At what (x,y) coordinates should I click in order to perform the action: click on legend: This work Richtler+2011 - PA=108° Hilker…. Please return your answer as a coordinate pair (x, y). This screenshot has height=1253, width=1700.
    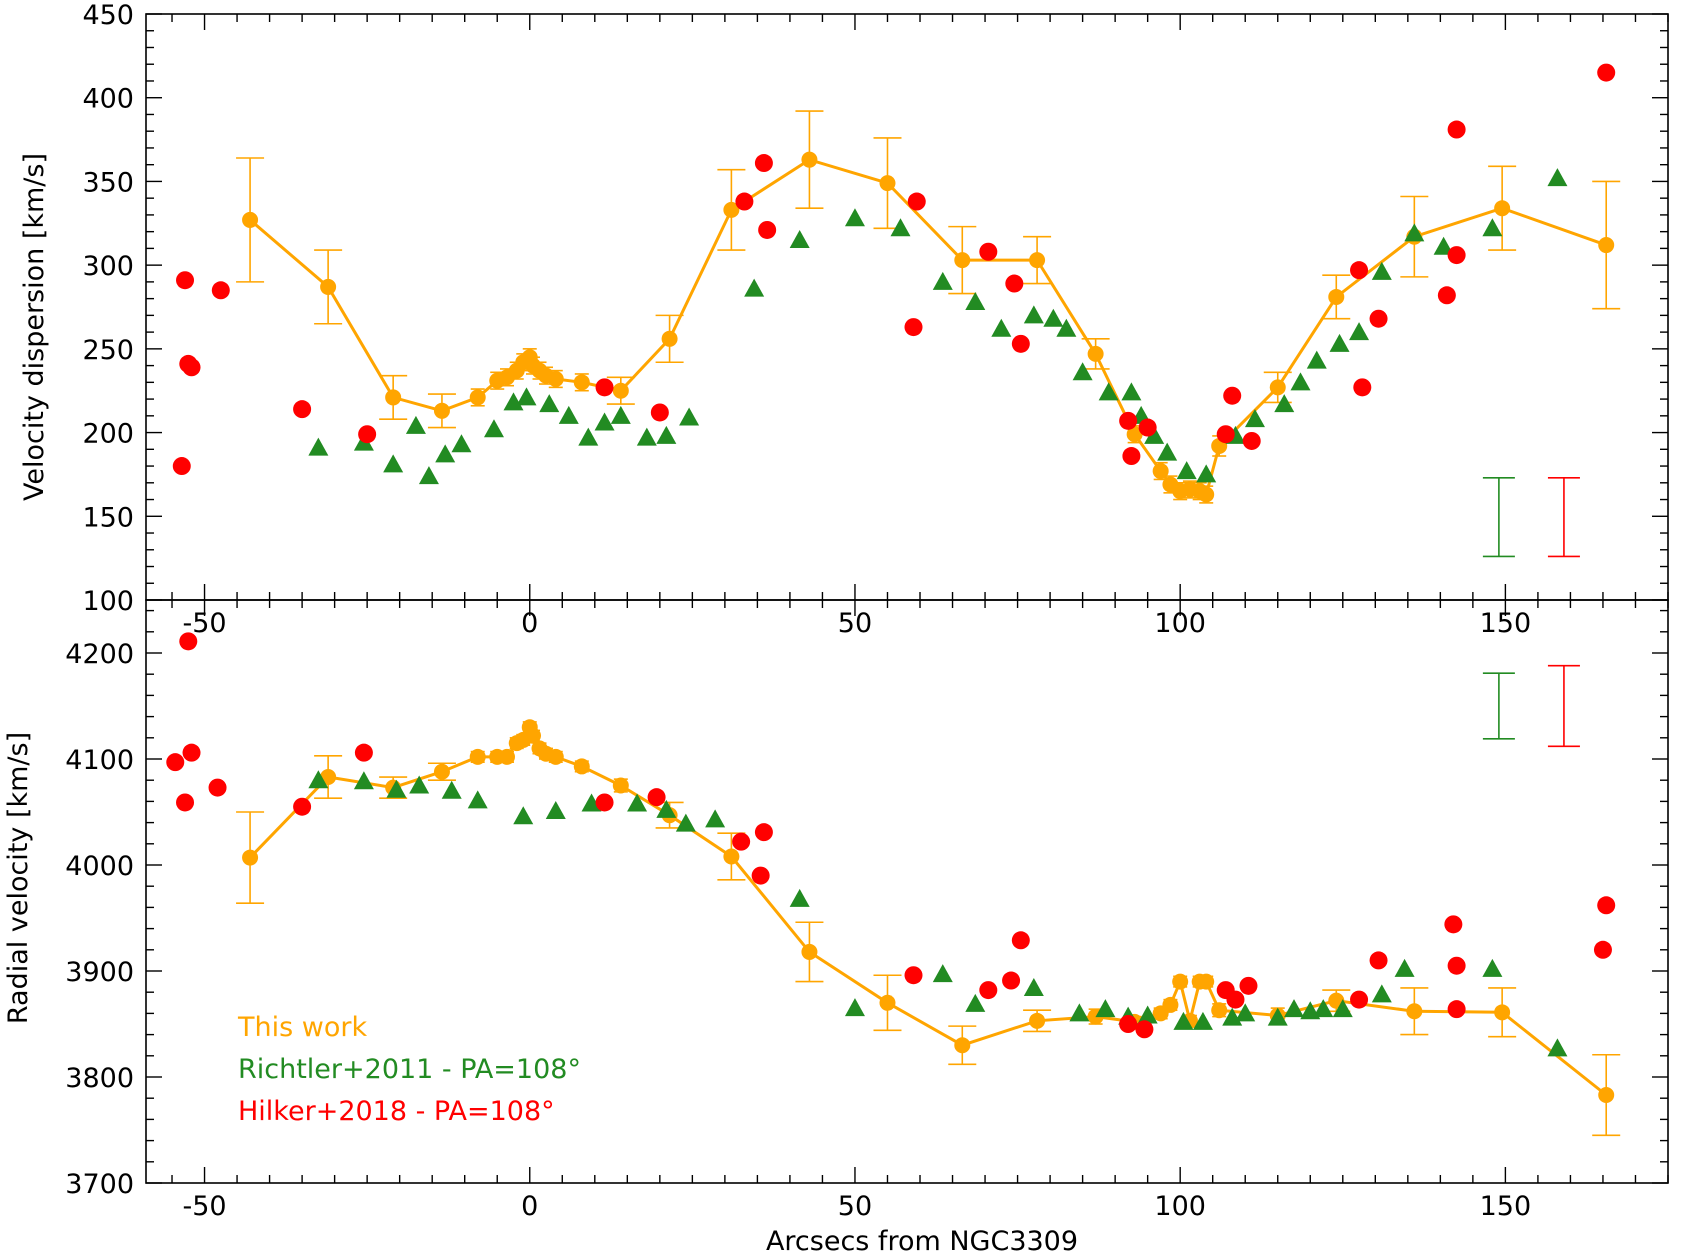
    Looking at the image, I should click on (409, 1069).